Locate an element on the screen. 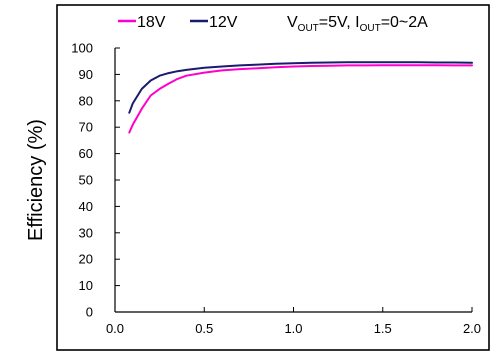 Image resolution: width=492 pixels, height=360 pixels. x-tick-label: 1.0 is located at coordinates (293, 328).